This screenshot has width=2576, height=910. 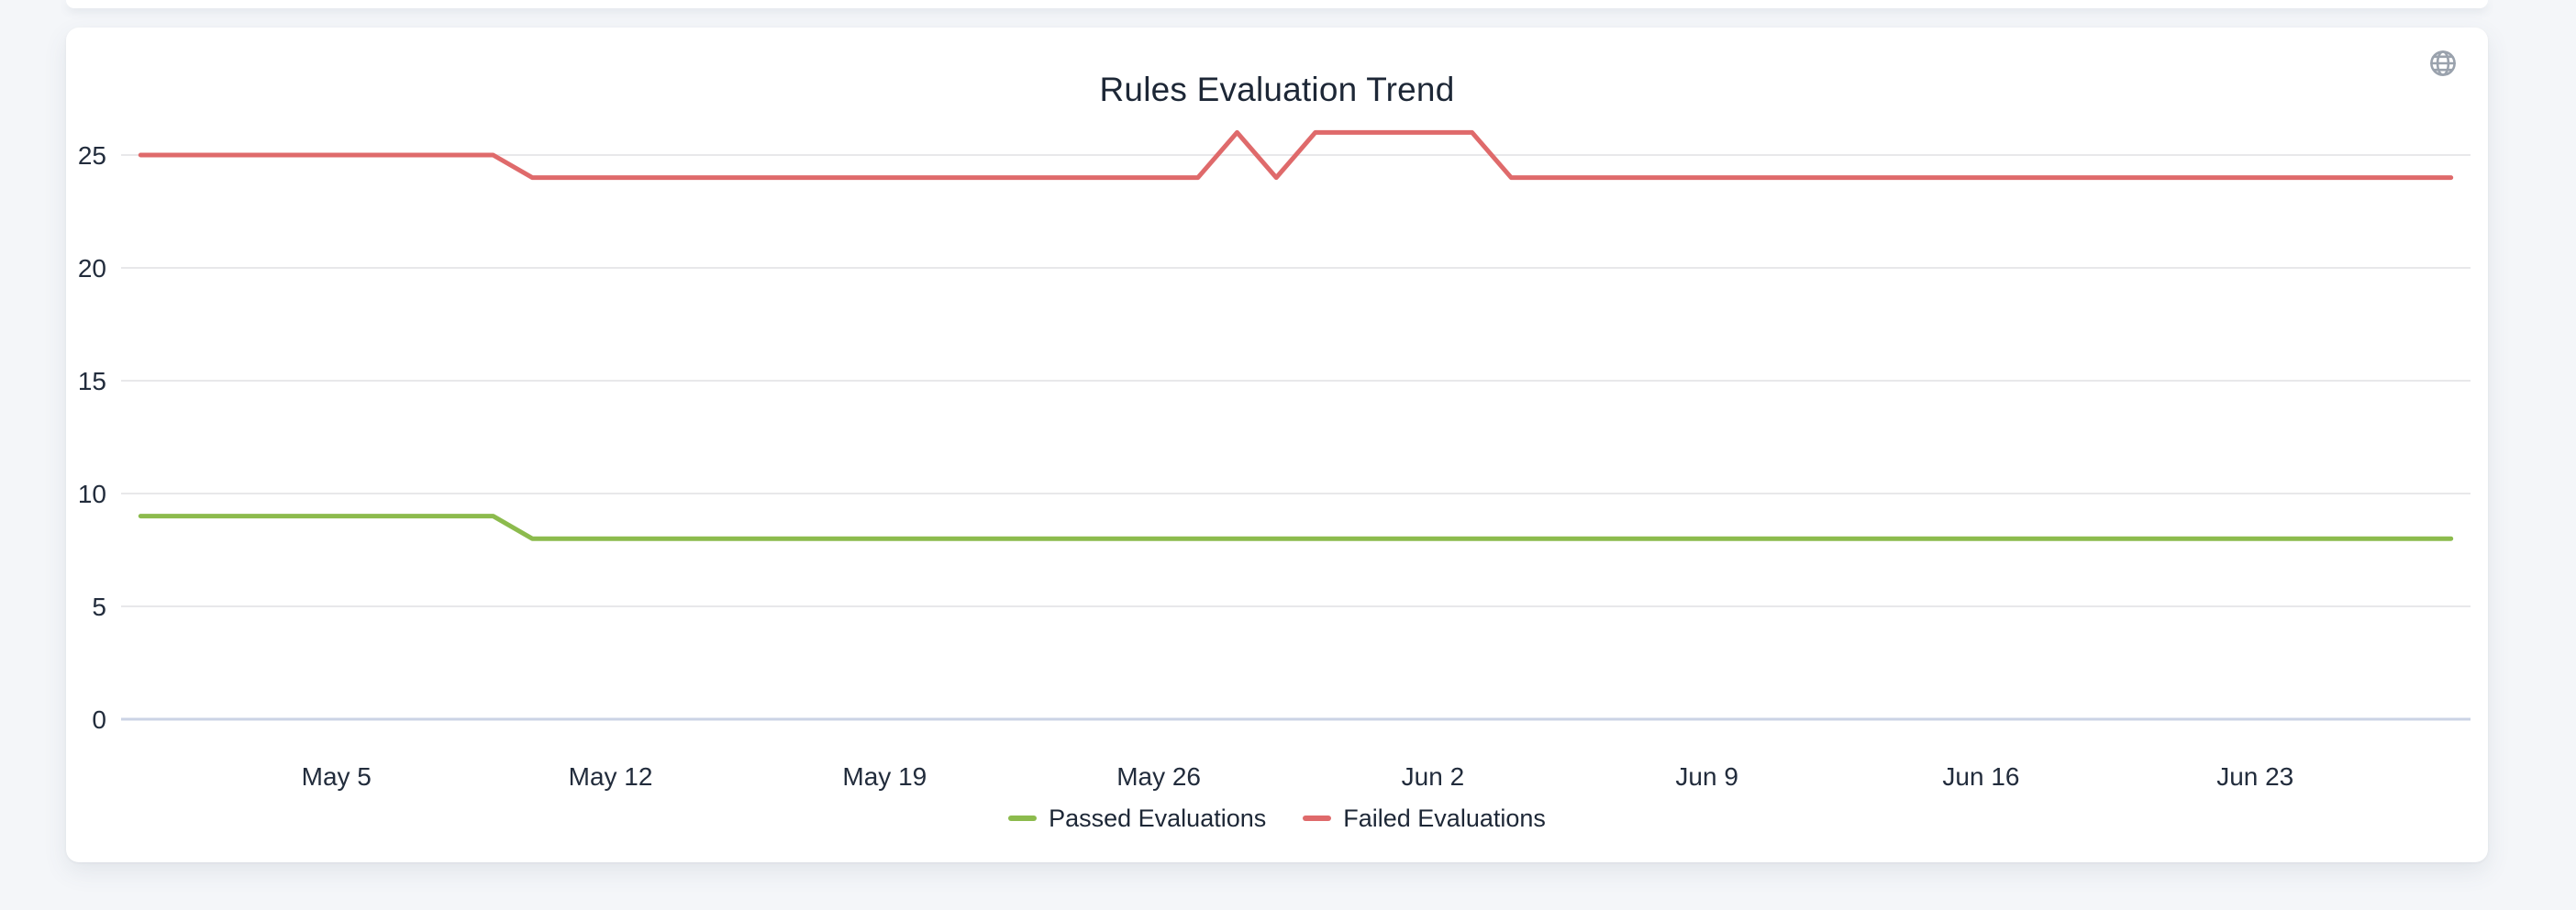 What do you see at coordinates (99, 607) in the screenshot?
I see `svg-text: 5` at bounding box center [99, 607].